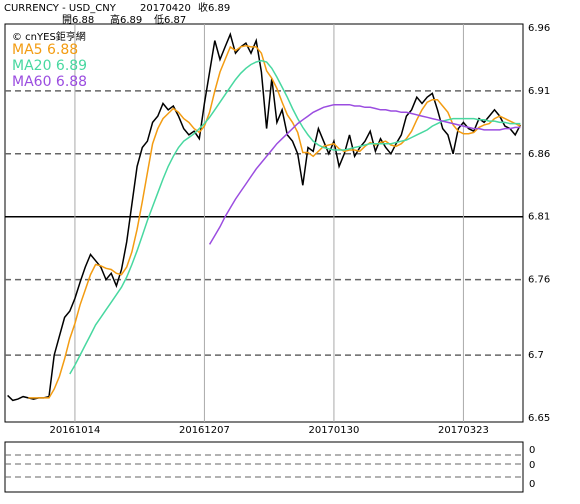 The image size is (580, 504). Describe the element at coordinates (49, 66) in the screenshot. I see `legend-entry: MA20 6.89` at that location.